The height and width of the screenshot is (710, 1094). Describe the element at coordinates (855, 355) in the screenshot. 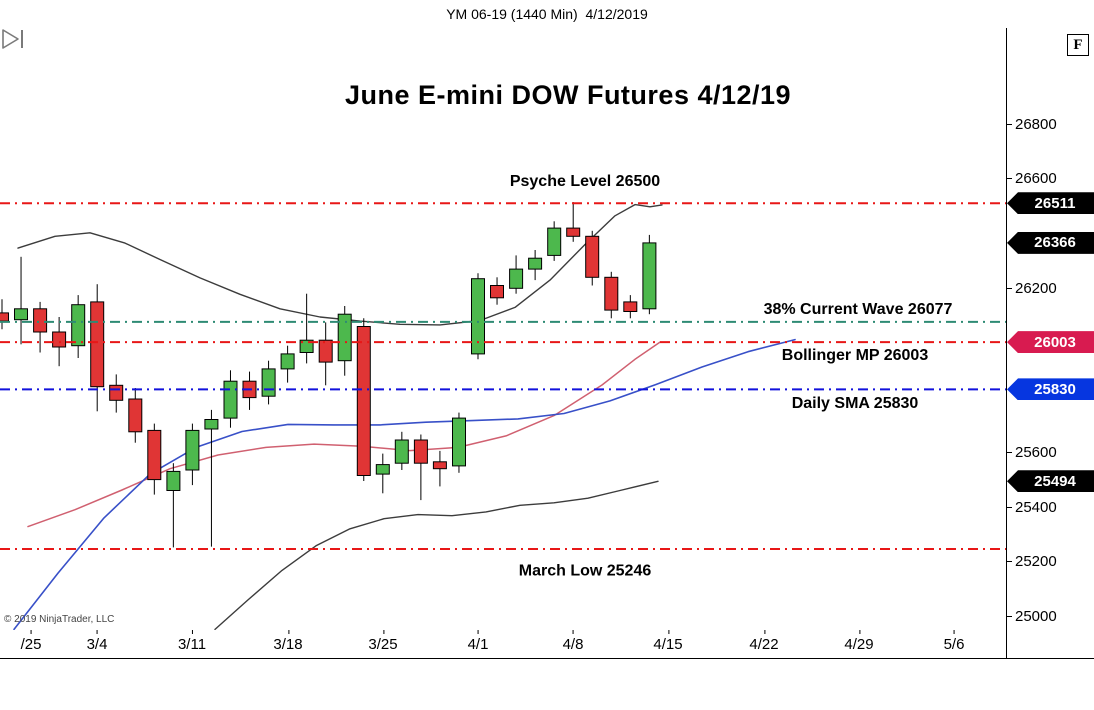

I see `chart-annotation: Bollinger MP 26003` at that location.